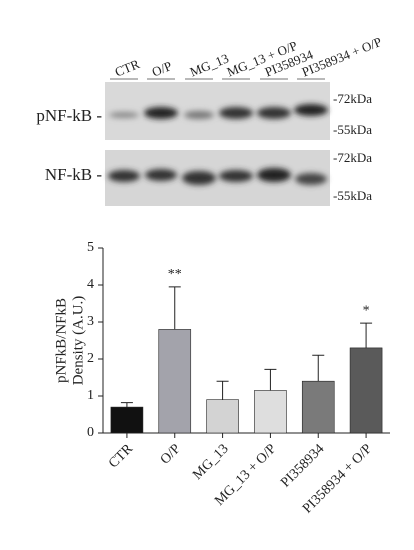 This screenshot has height=550, width=414. I want to click on blot-bands, so click(218, 144).